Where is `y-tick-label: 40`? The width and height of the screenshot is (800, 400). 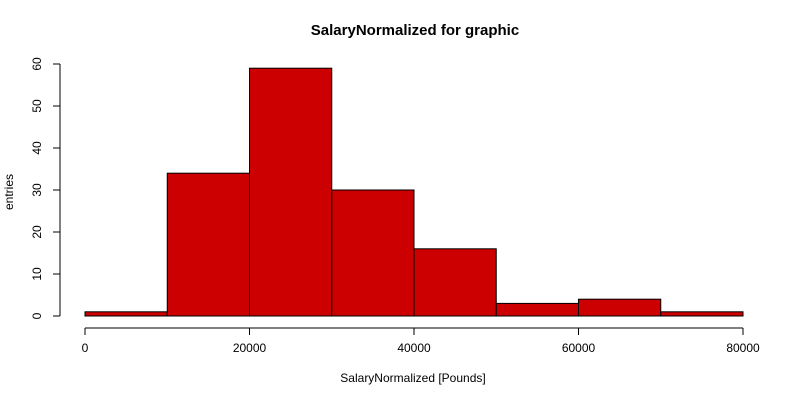
y-tick-label: 40 is located at coordinates (37, 148).